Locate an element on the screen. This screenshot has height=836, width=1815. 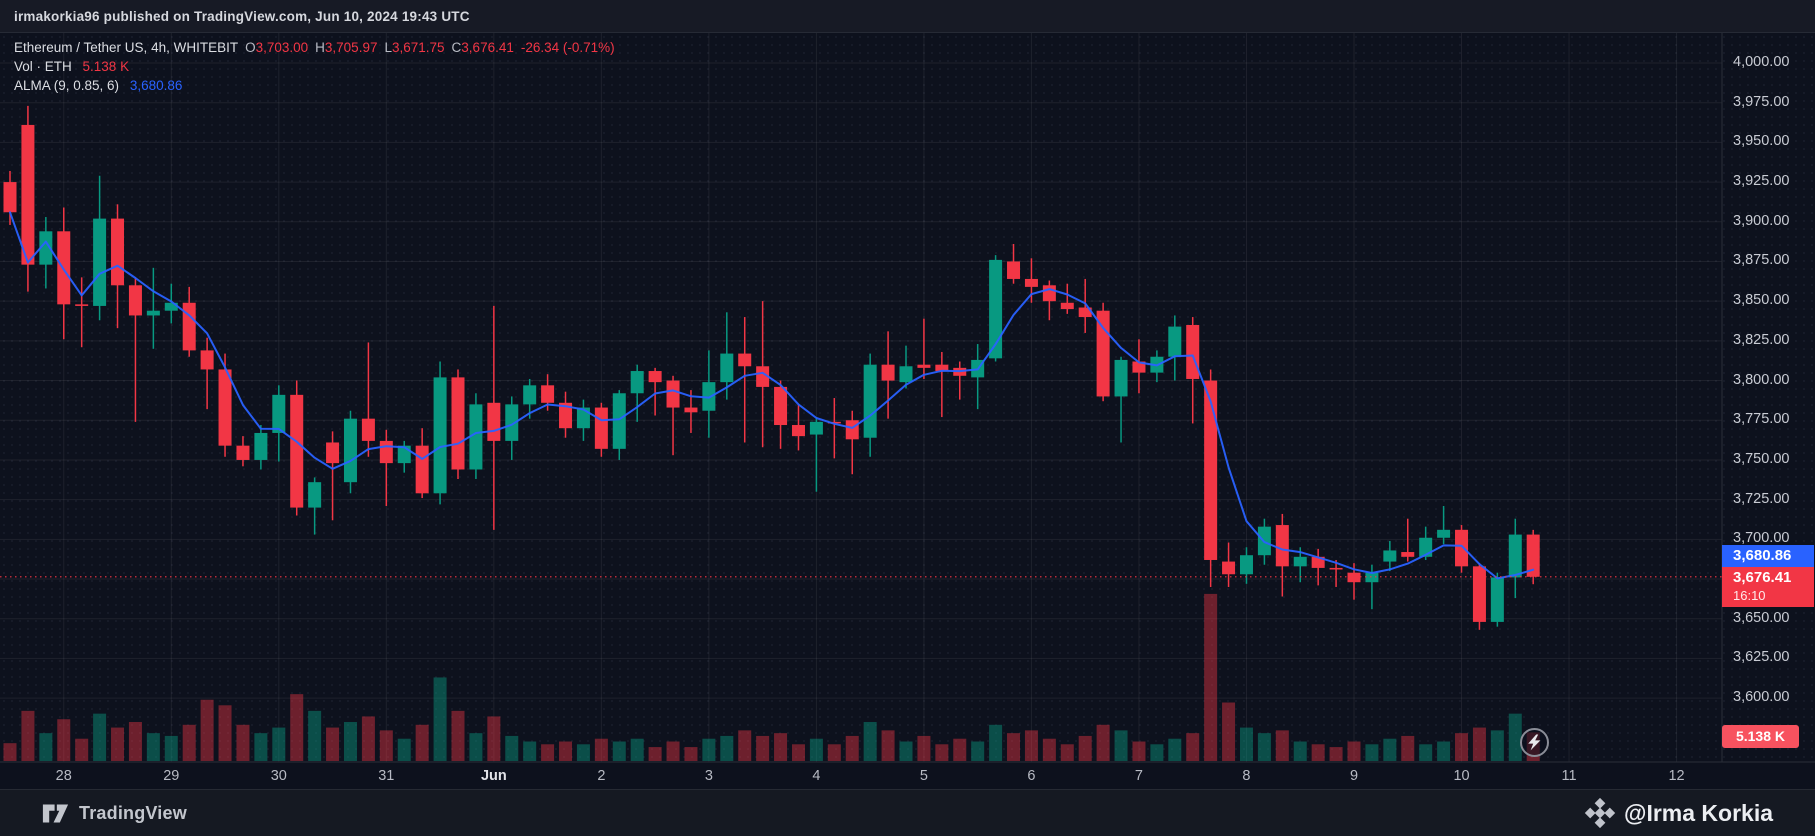
price-tick-label: 3,875.00 is located at coordinates (1761, 260).